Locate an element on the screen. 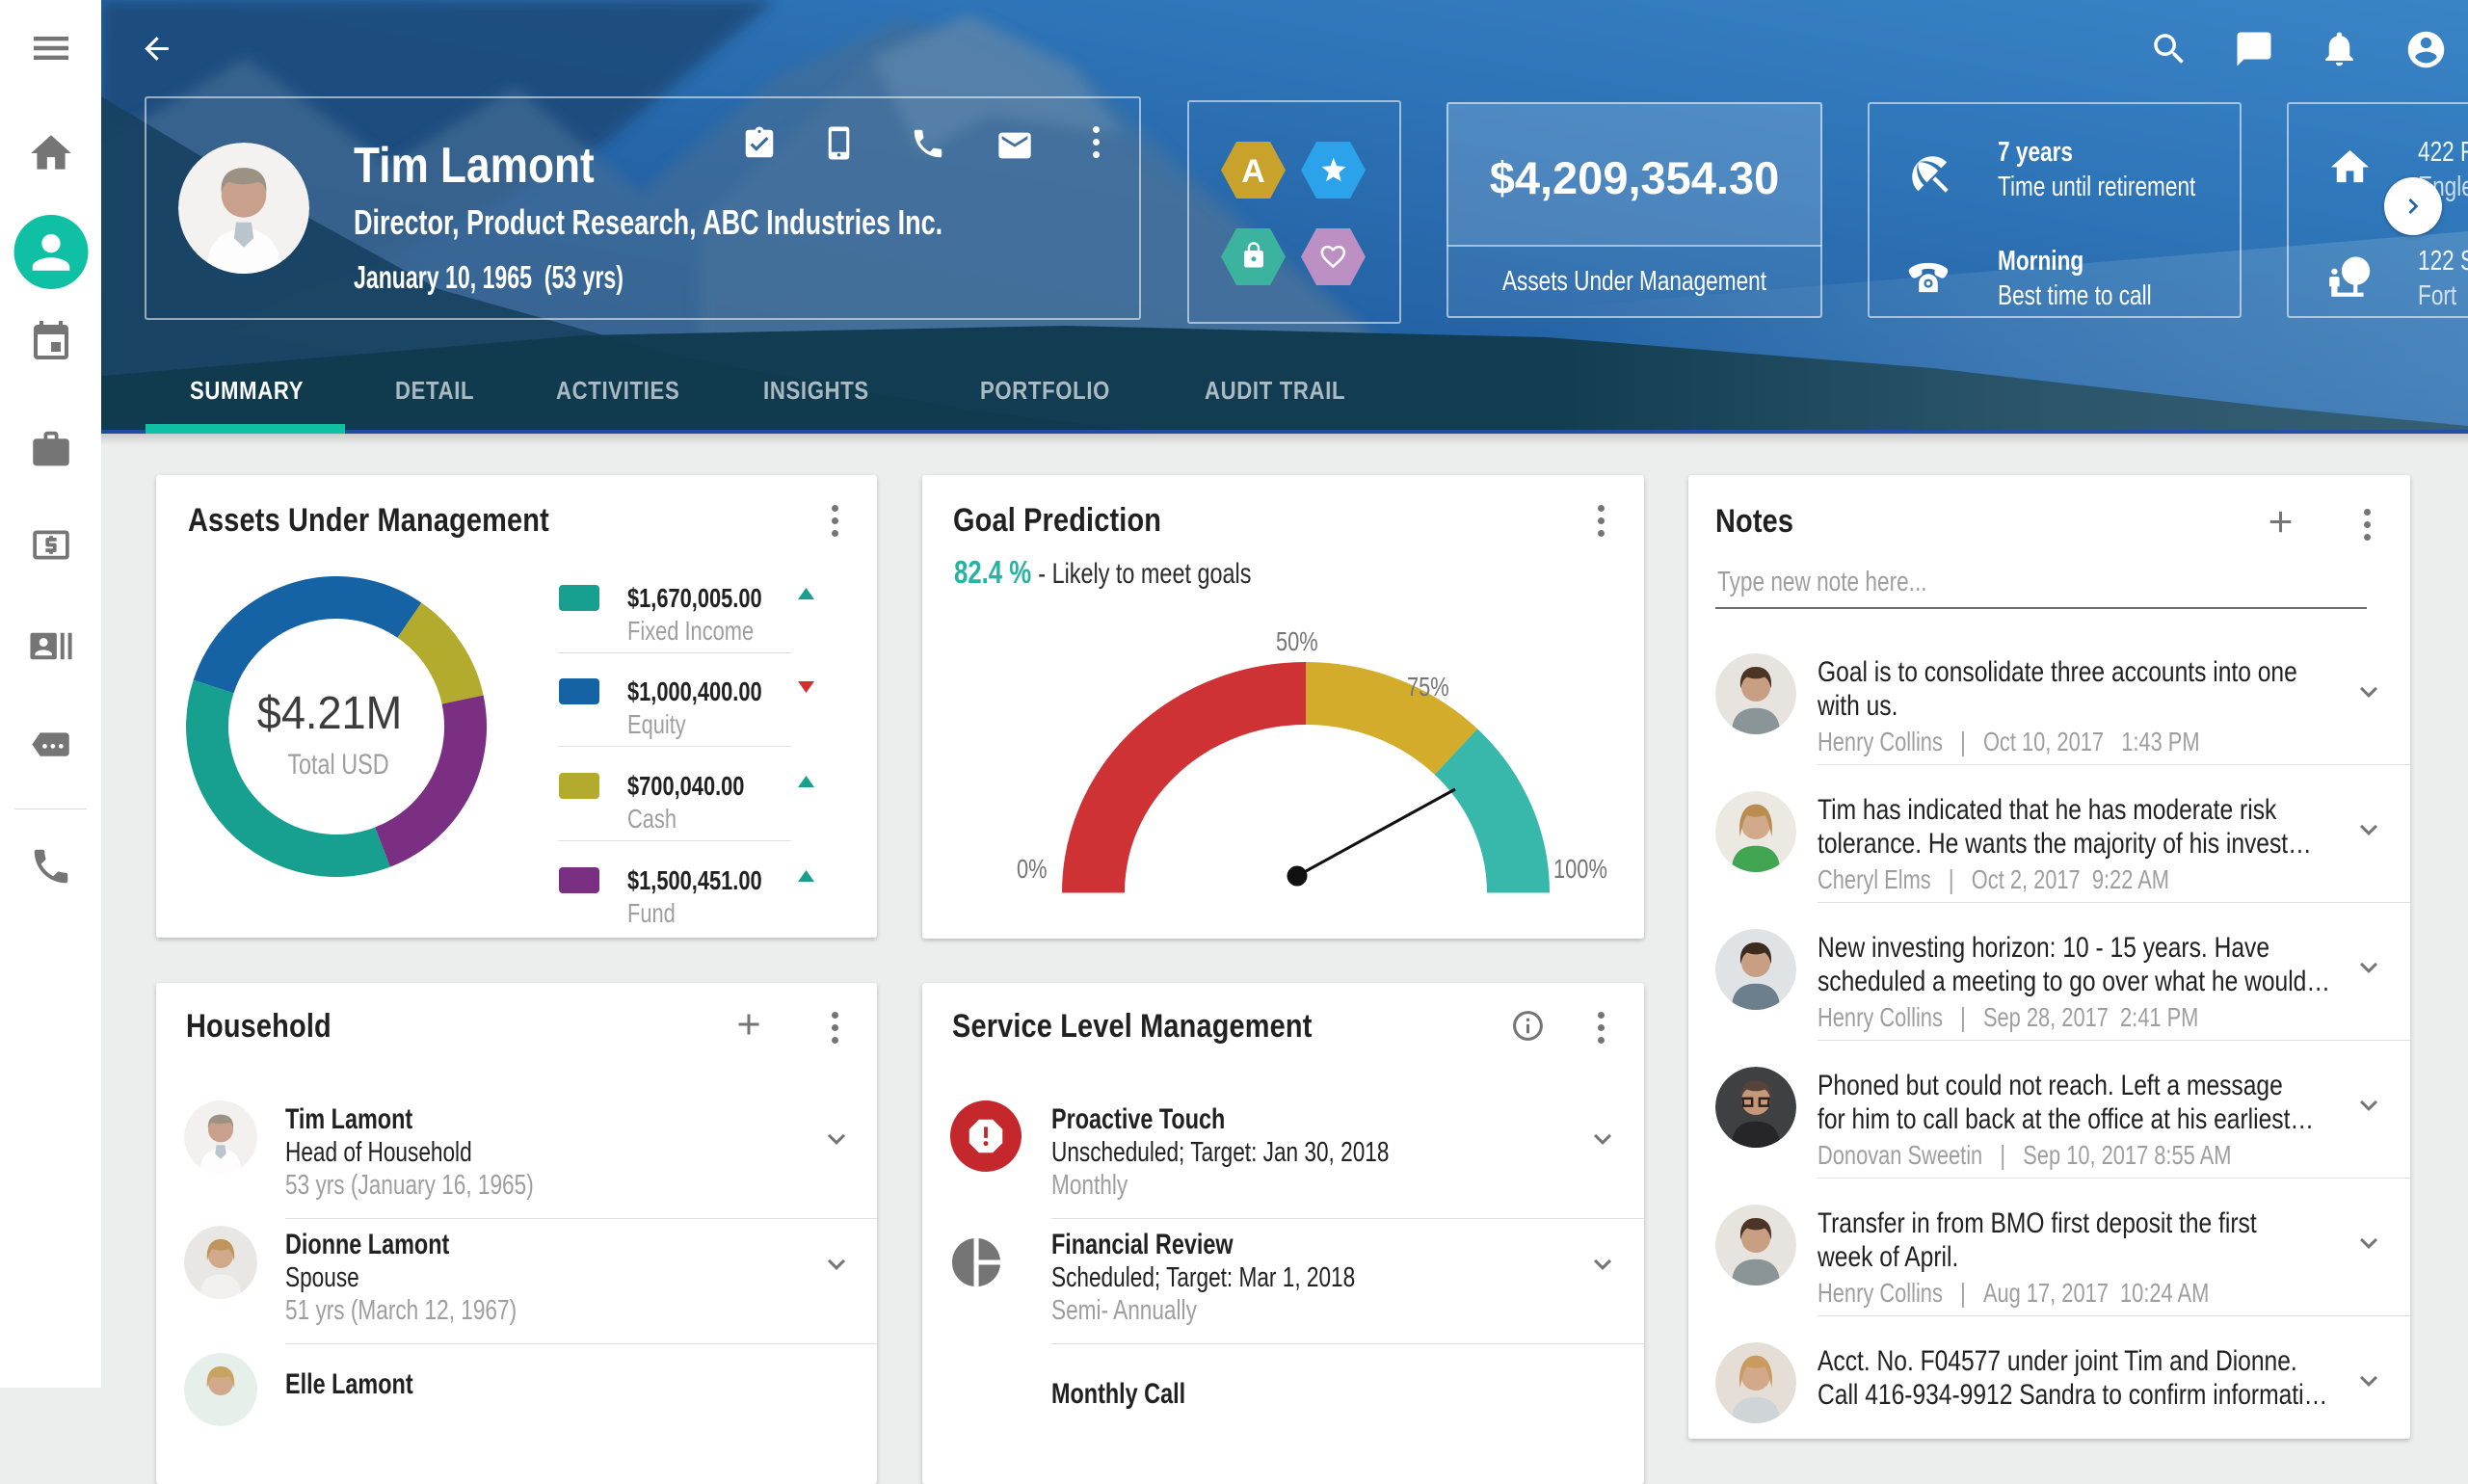  svg-text: A is located at coordinates (1253, 171).